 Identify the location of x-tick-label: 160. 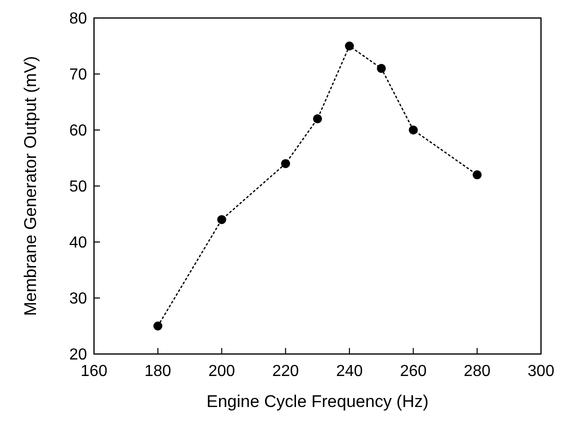
(94, 371).